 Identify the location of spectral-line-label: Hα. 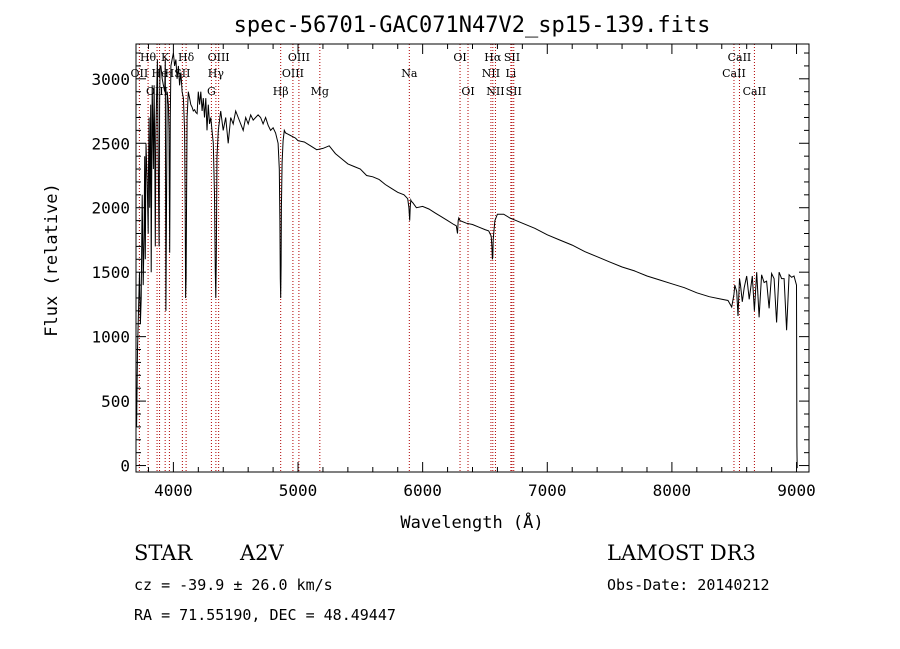
(493, 57).